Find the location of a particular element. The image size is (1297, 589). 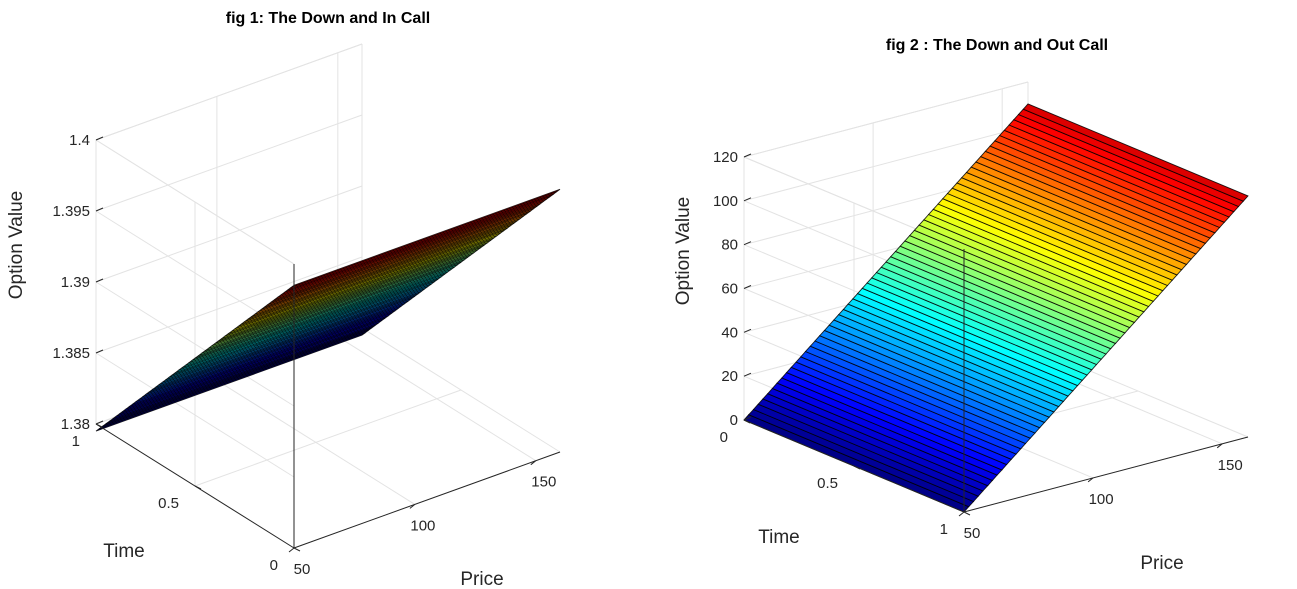

z-tick-label: 1.395 is located at coordinates (71, 211).